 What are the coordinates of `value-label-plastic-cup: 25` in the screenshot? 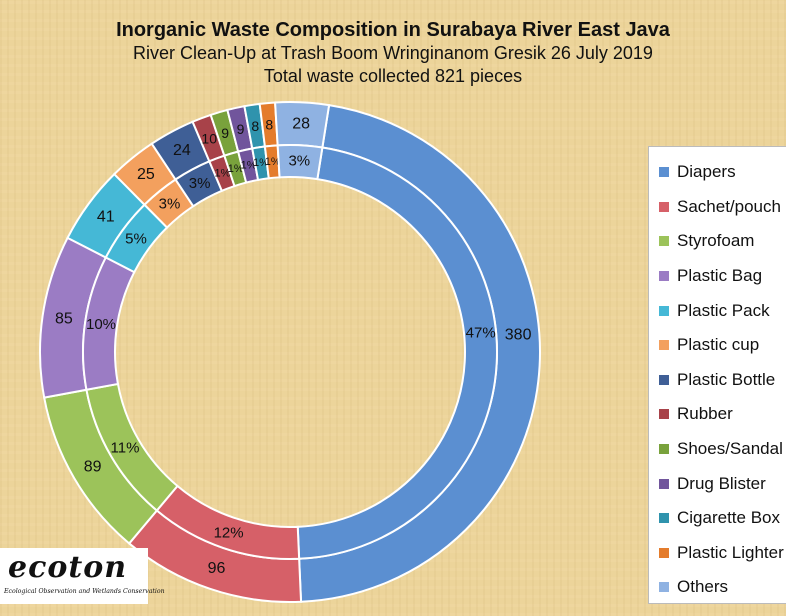 It's located at (146, 174).